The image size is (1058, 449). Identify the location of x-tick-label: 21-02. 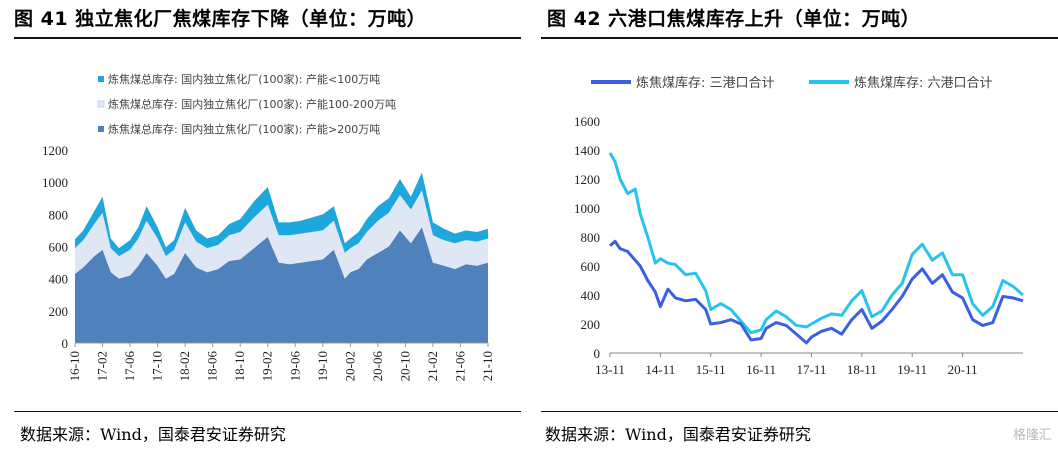
(432, 366).